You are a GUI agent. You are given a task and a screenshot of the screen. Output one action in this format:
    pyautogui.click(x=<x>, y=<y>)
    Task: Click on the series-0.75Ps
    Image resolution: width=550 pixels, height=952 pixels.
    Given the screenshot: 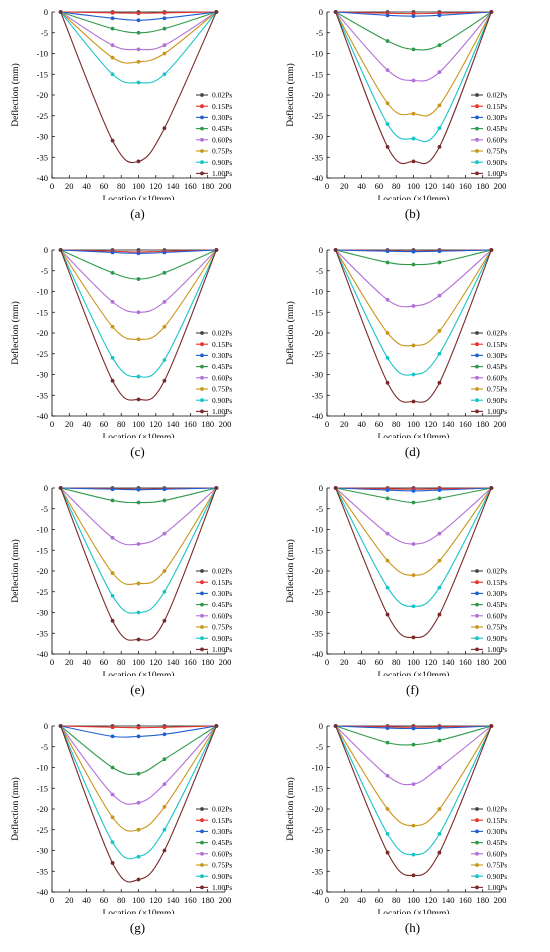 What is the action you would take?
    pyautogui.click(x=413, y=776)
    